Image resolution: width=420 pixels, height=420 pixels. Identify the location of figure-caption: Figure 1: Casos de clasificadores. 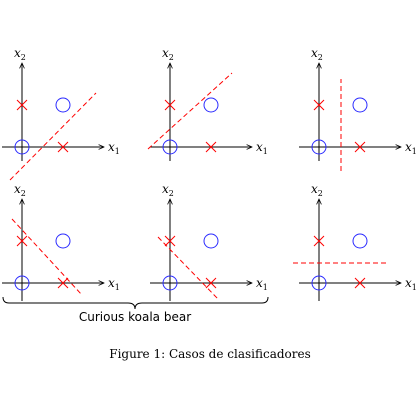
(210, 354).